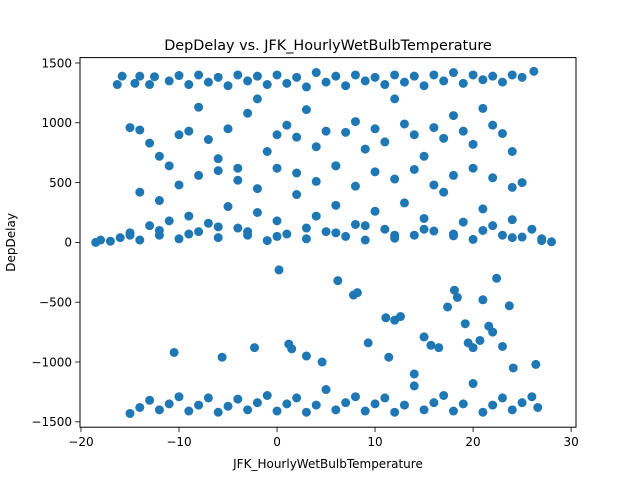 This screenshot has height=480, width=640. I want to click on x-tick-label: −20, so click(80, 442).